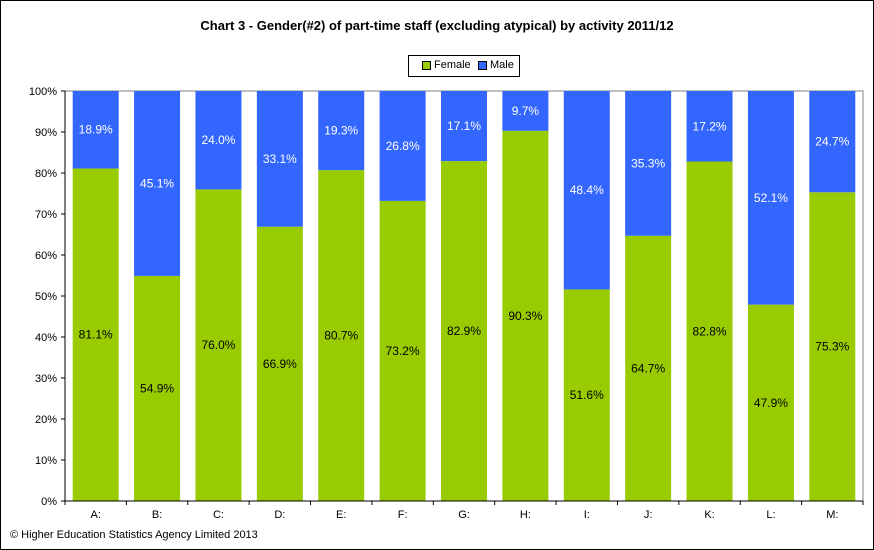  I want to click on data-label-male: 24.0%, so click(218, 140).